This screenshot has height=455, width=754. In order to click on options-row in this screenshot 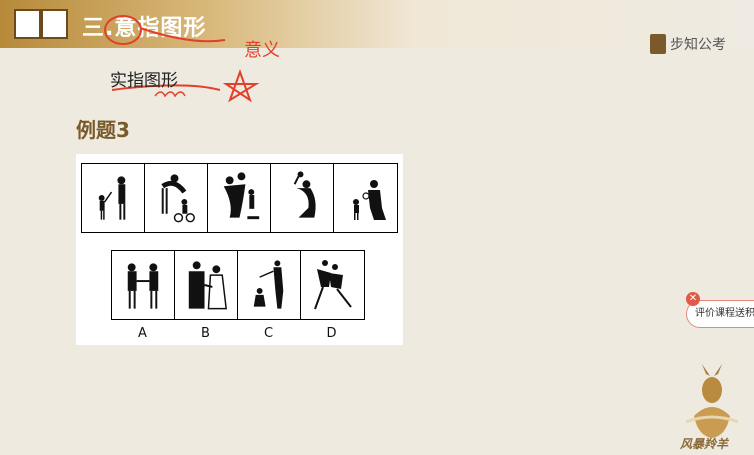, I will do `click(238, 285)`.